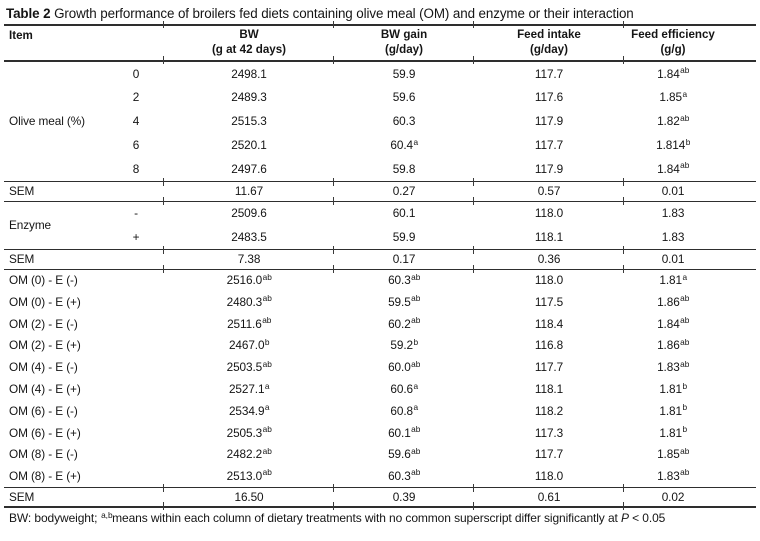  I want to click on value-cell: 16.50, so click(248, 496).